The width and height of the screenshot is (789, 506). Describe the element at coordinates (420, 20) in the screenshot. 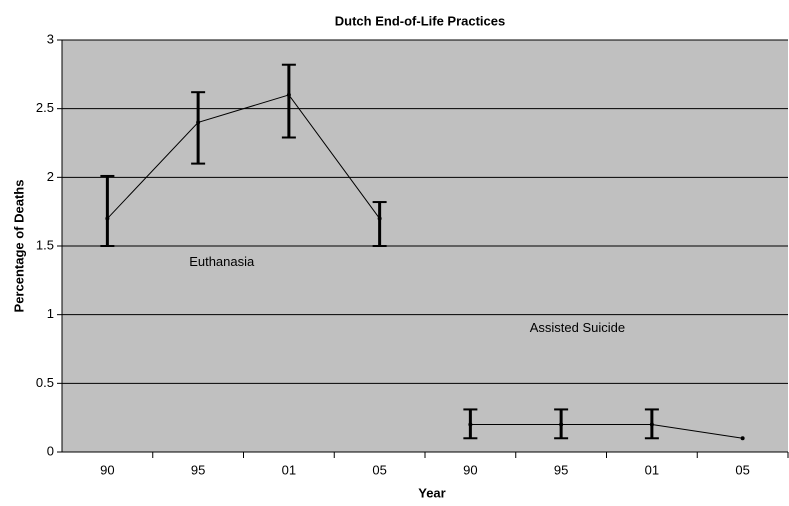

I see `chart-title: Dutch End-of-Life Practices` at that location.